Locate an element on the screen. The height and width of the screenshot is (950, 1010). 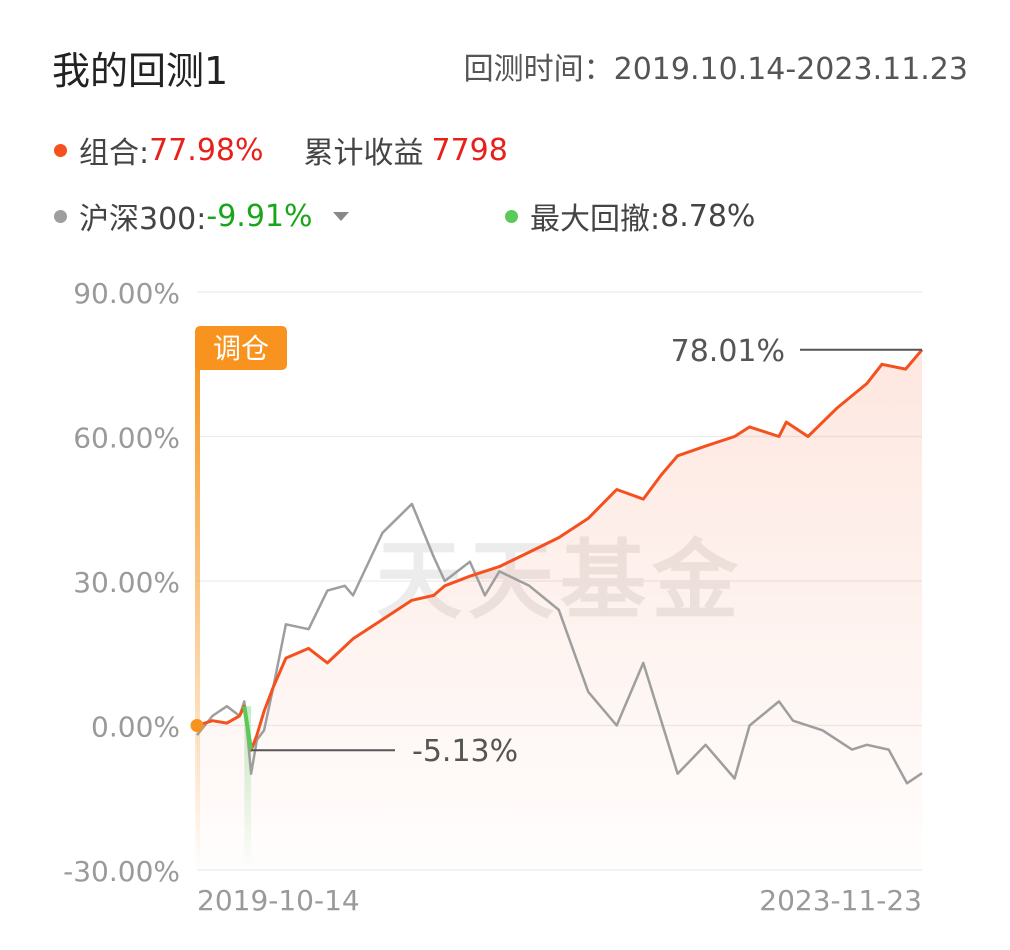
rebalance-bar is located at coordinates (197, 607).